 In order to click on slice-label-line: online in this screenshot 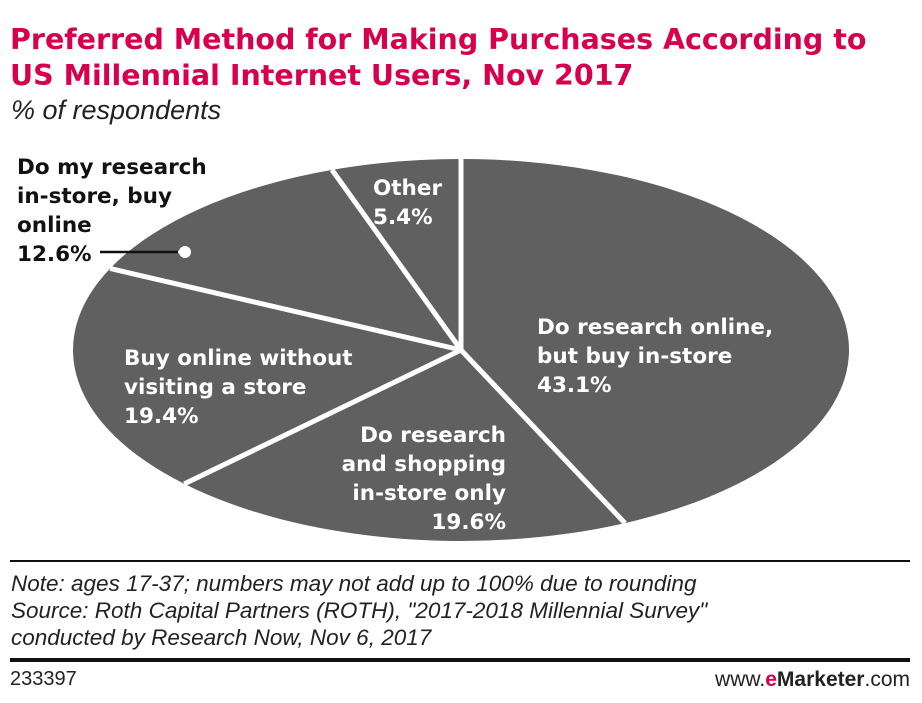, I will do `click(54, 225)`.